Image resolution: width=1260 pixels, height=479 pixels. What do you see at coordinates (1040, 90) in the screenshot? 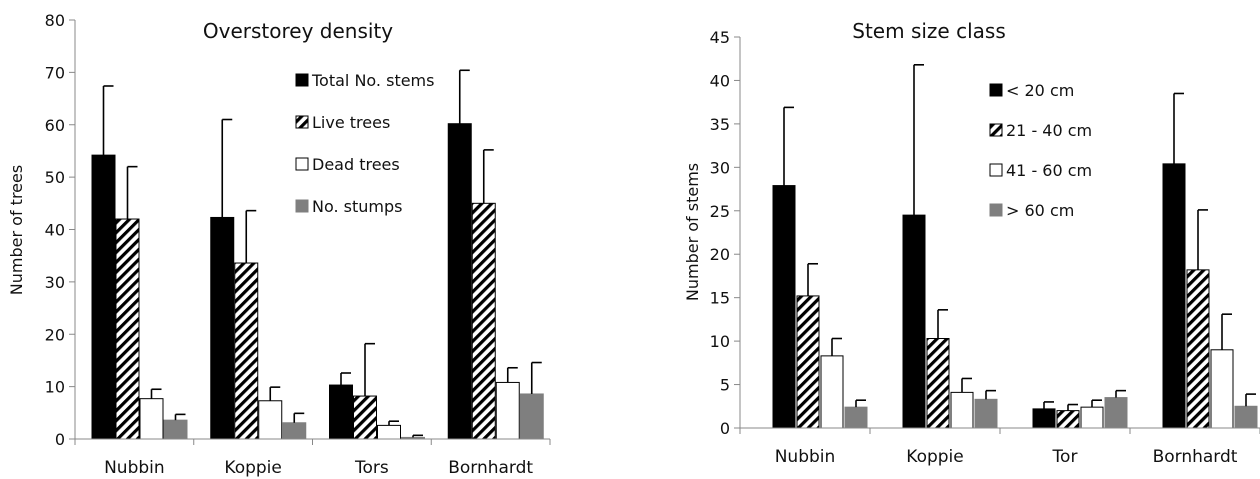
I see `legend-label: < 20 cm` at bounding box center [1040, 90].